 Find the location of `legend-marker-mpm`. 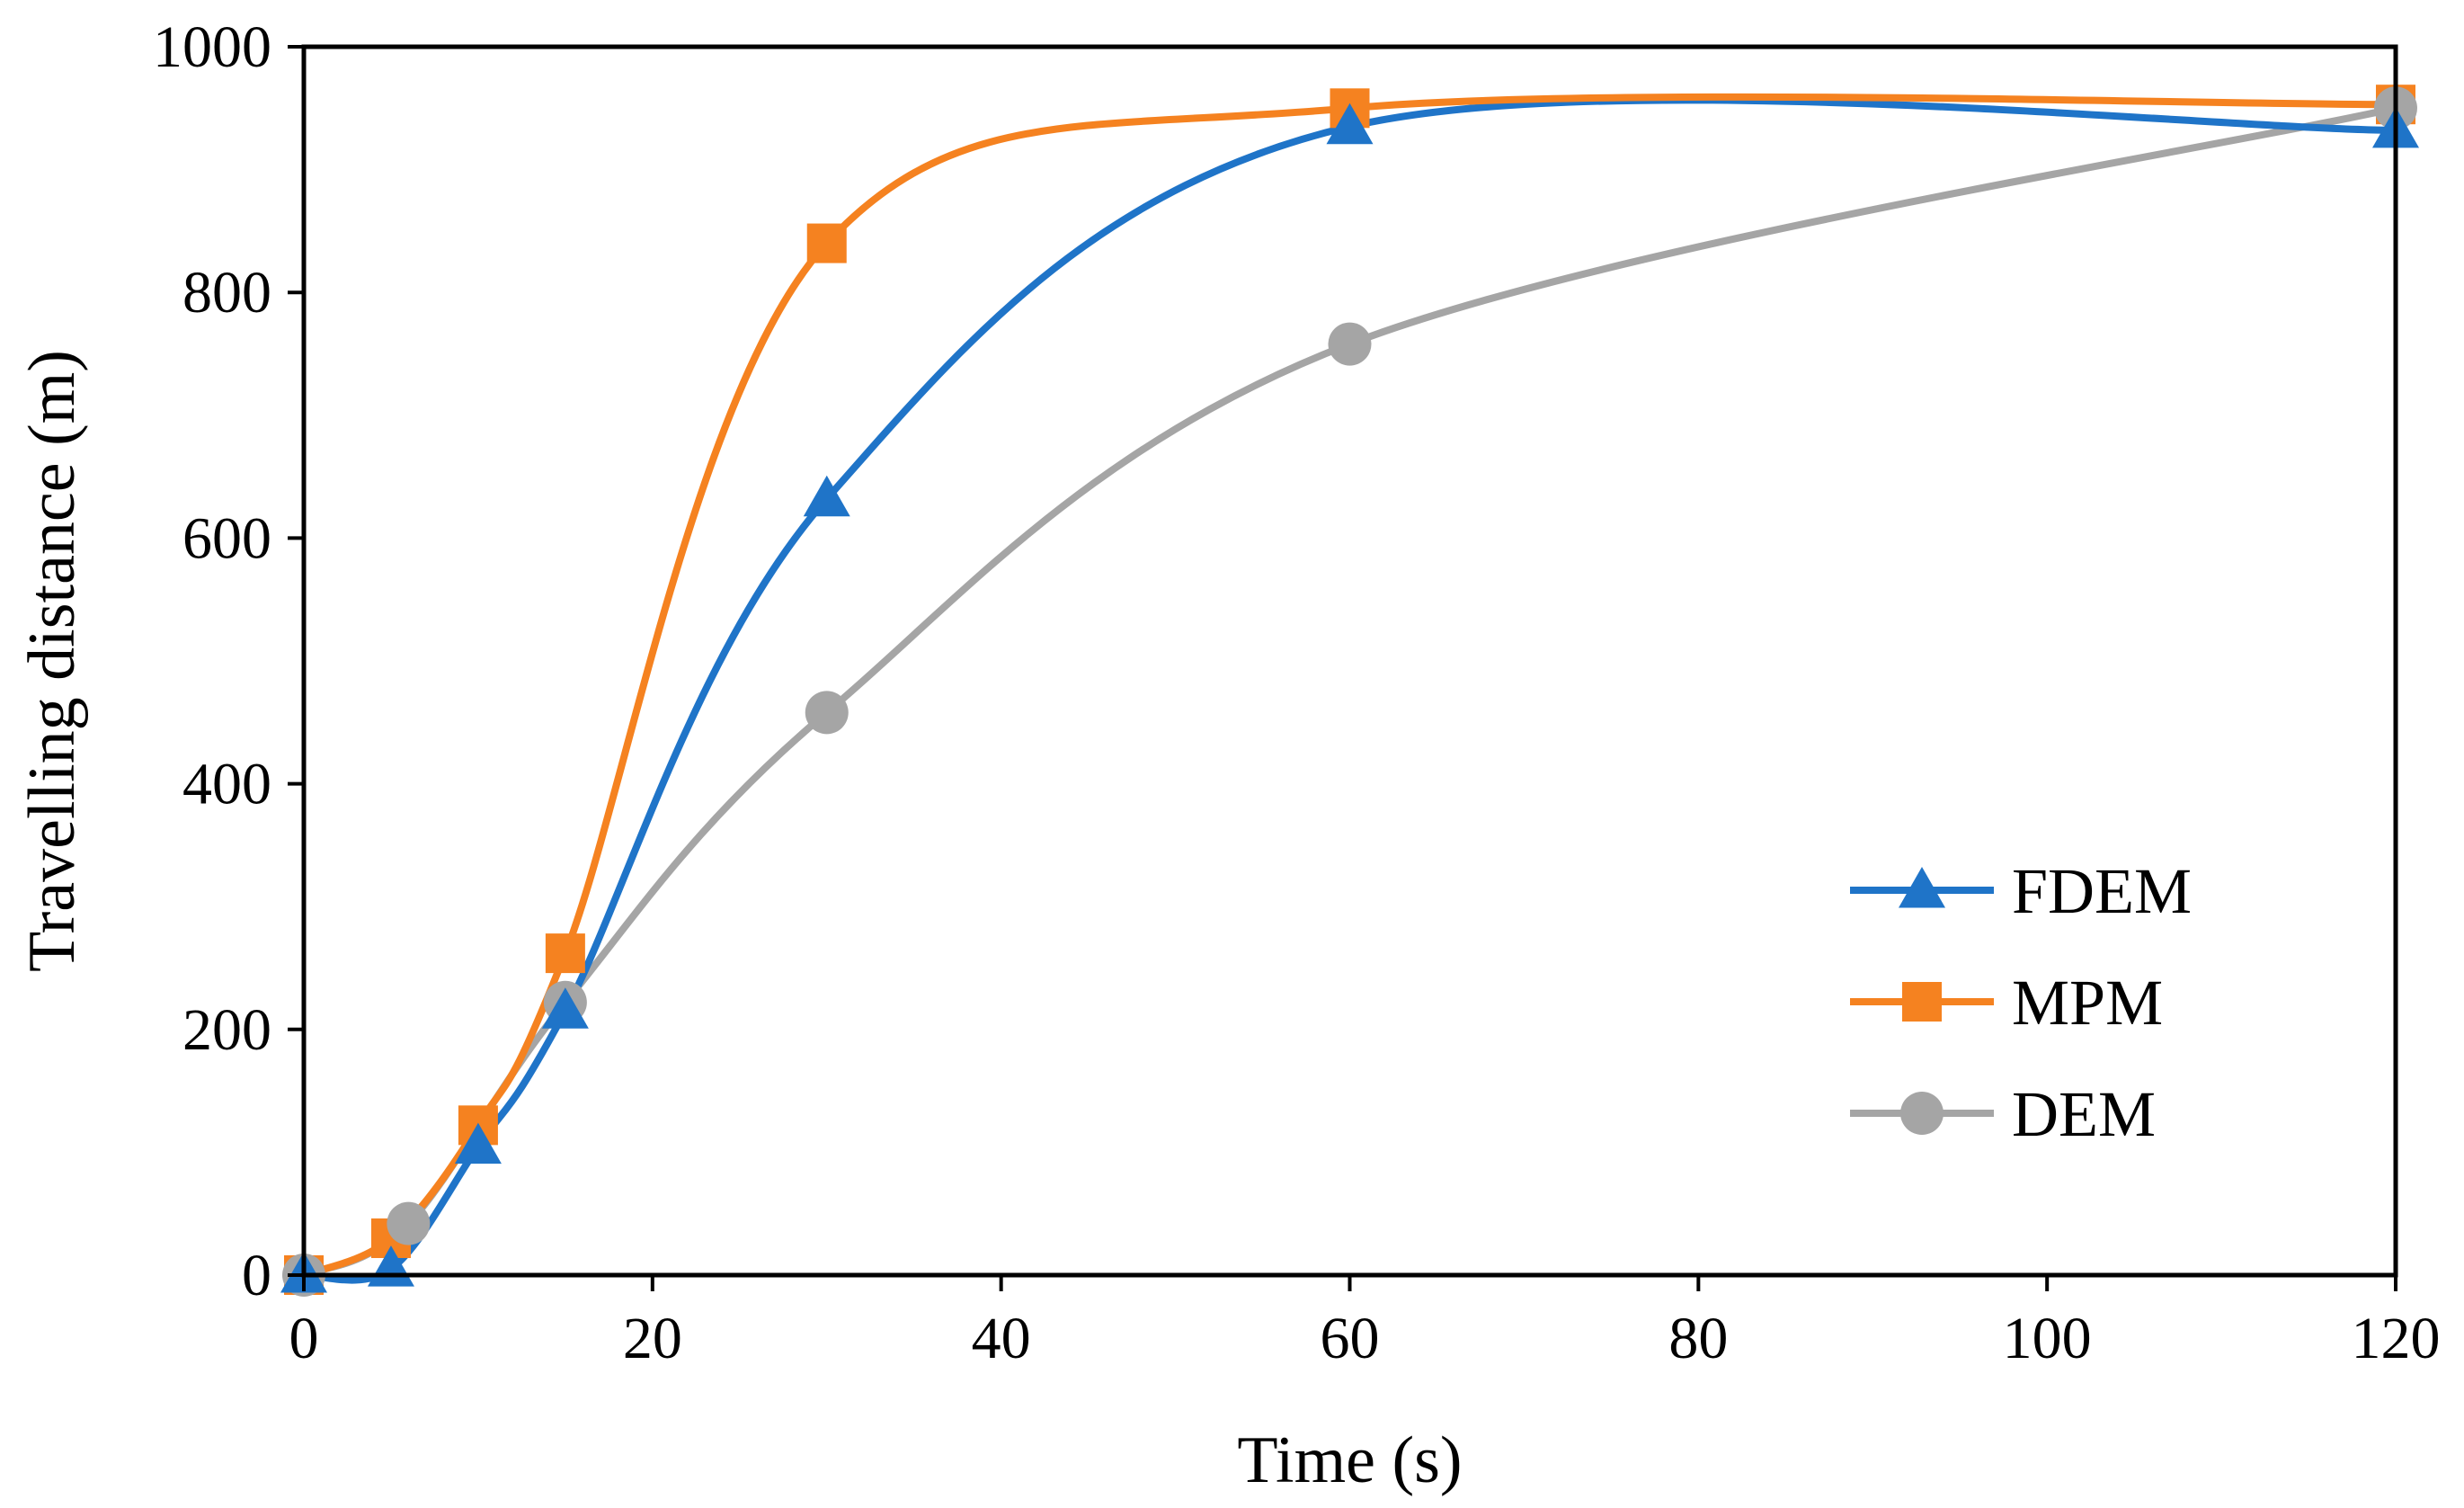

legend-marker-mpm is located at coordinates (1922, 1002).